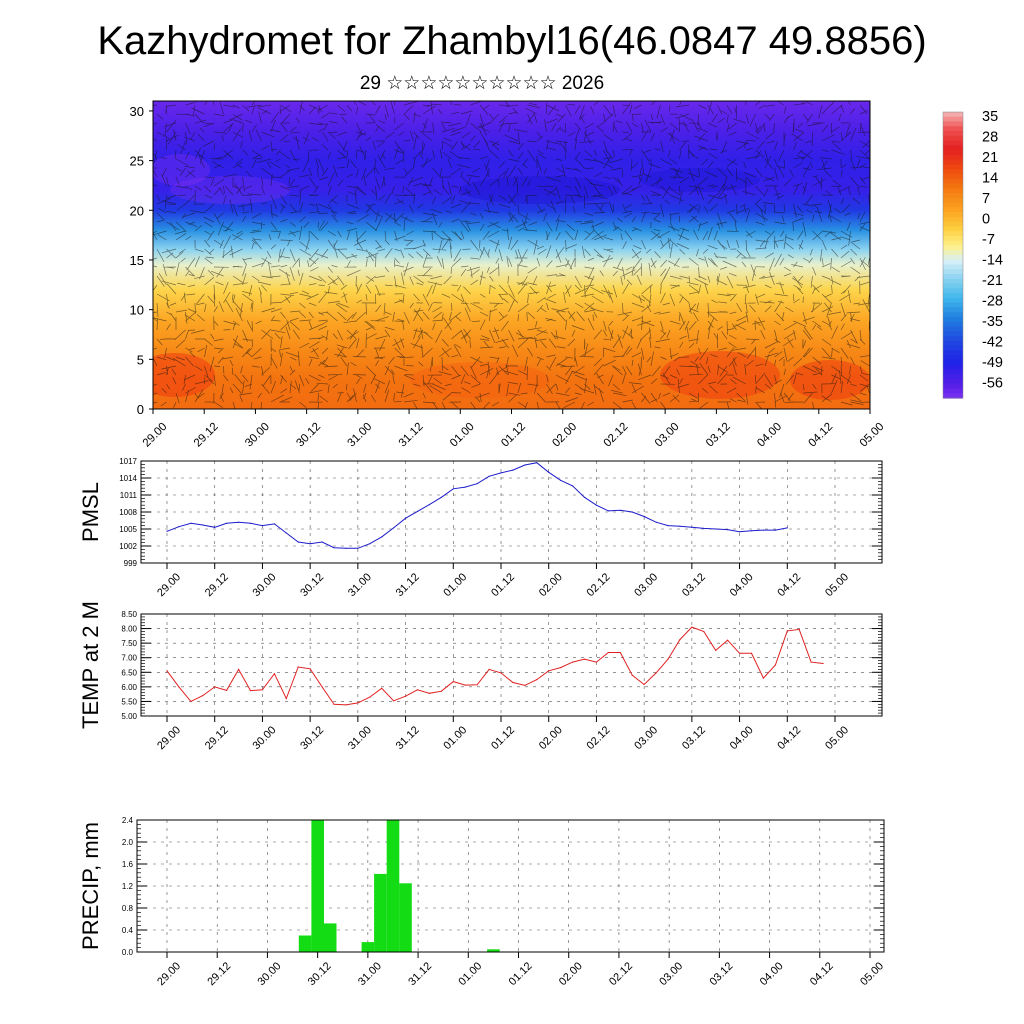 The image size is (1024, 1024). Describe the element at coordinates (551, 585) in the screenshot. I see `x-tick-label: 02.00` at that location.